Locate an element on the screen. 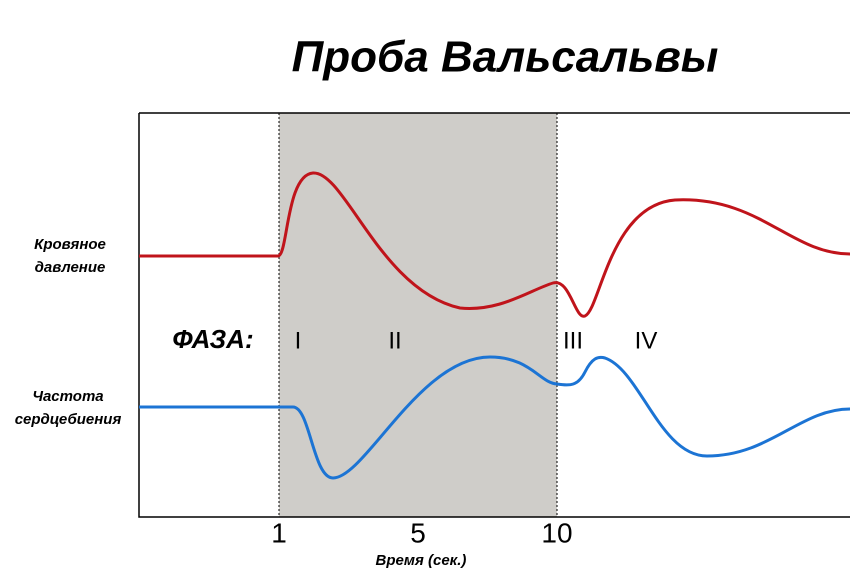  x-tick-label: 5 is located at coordinates (418, 532).